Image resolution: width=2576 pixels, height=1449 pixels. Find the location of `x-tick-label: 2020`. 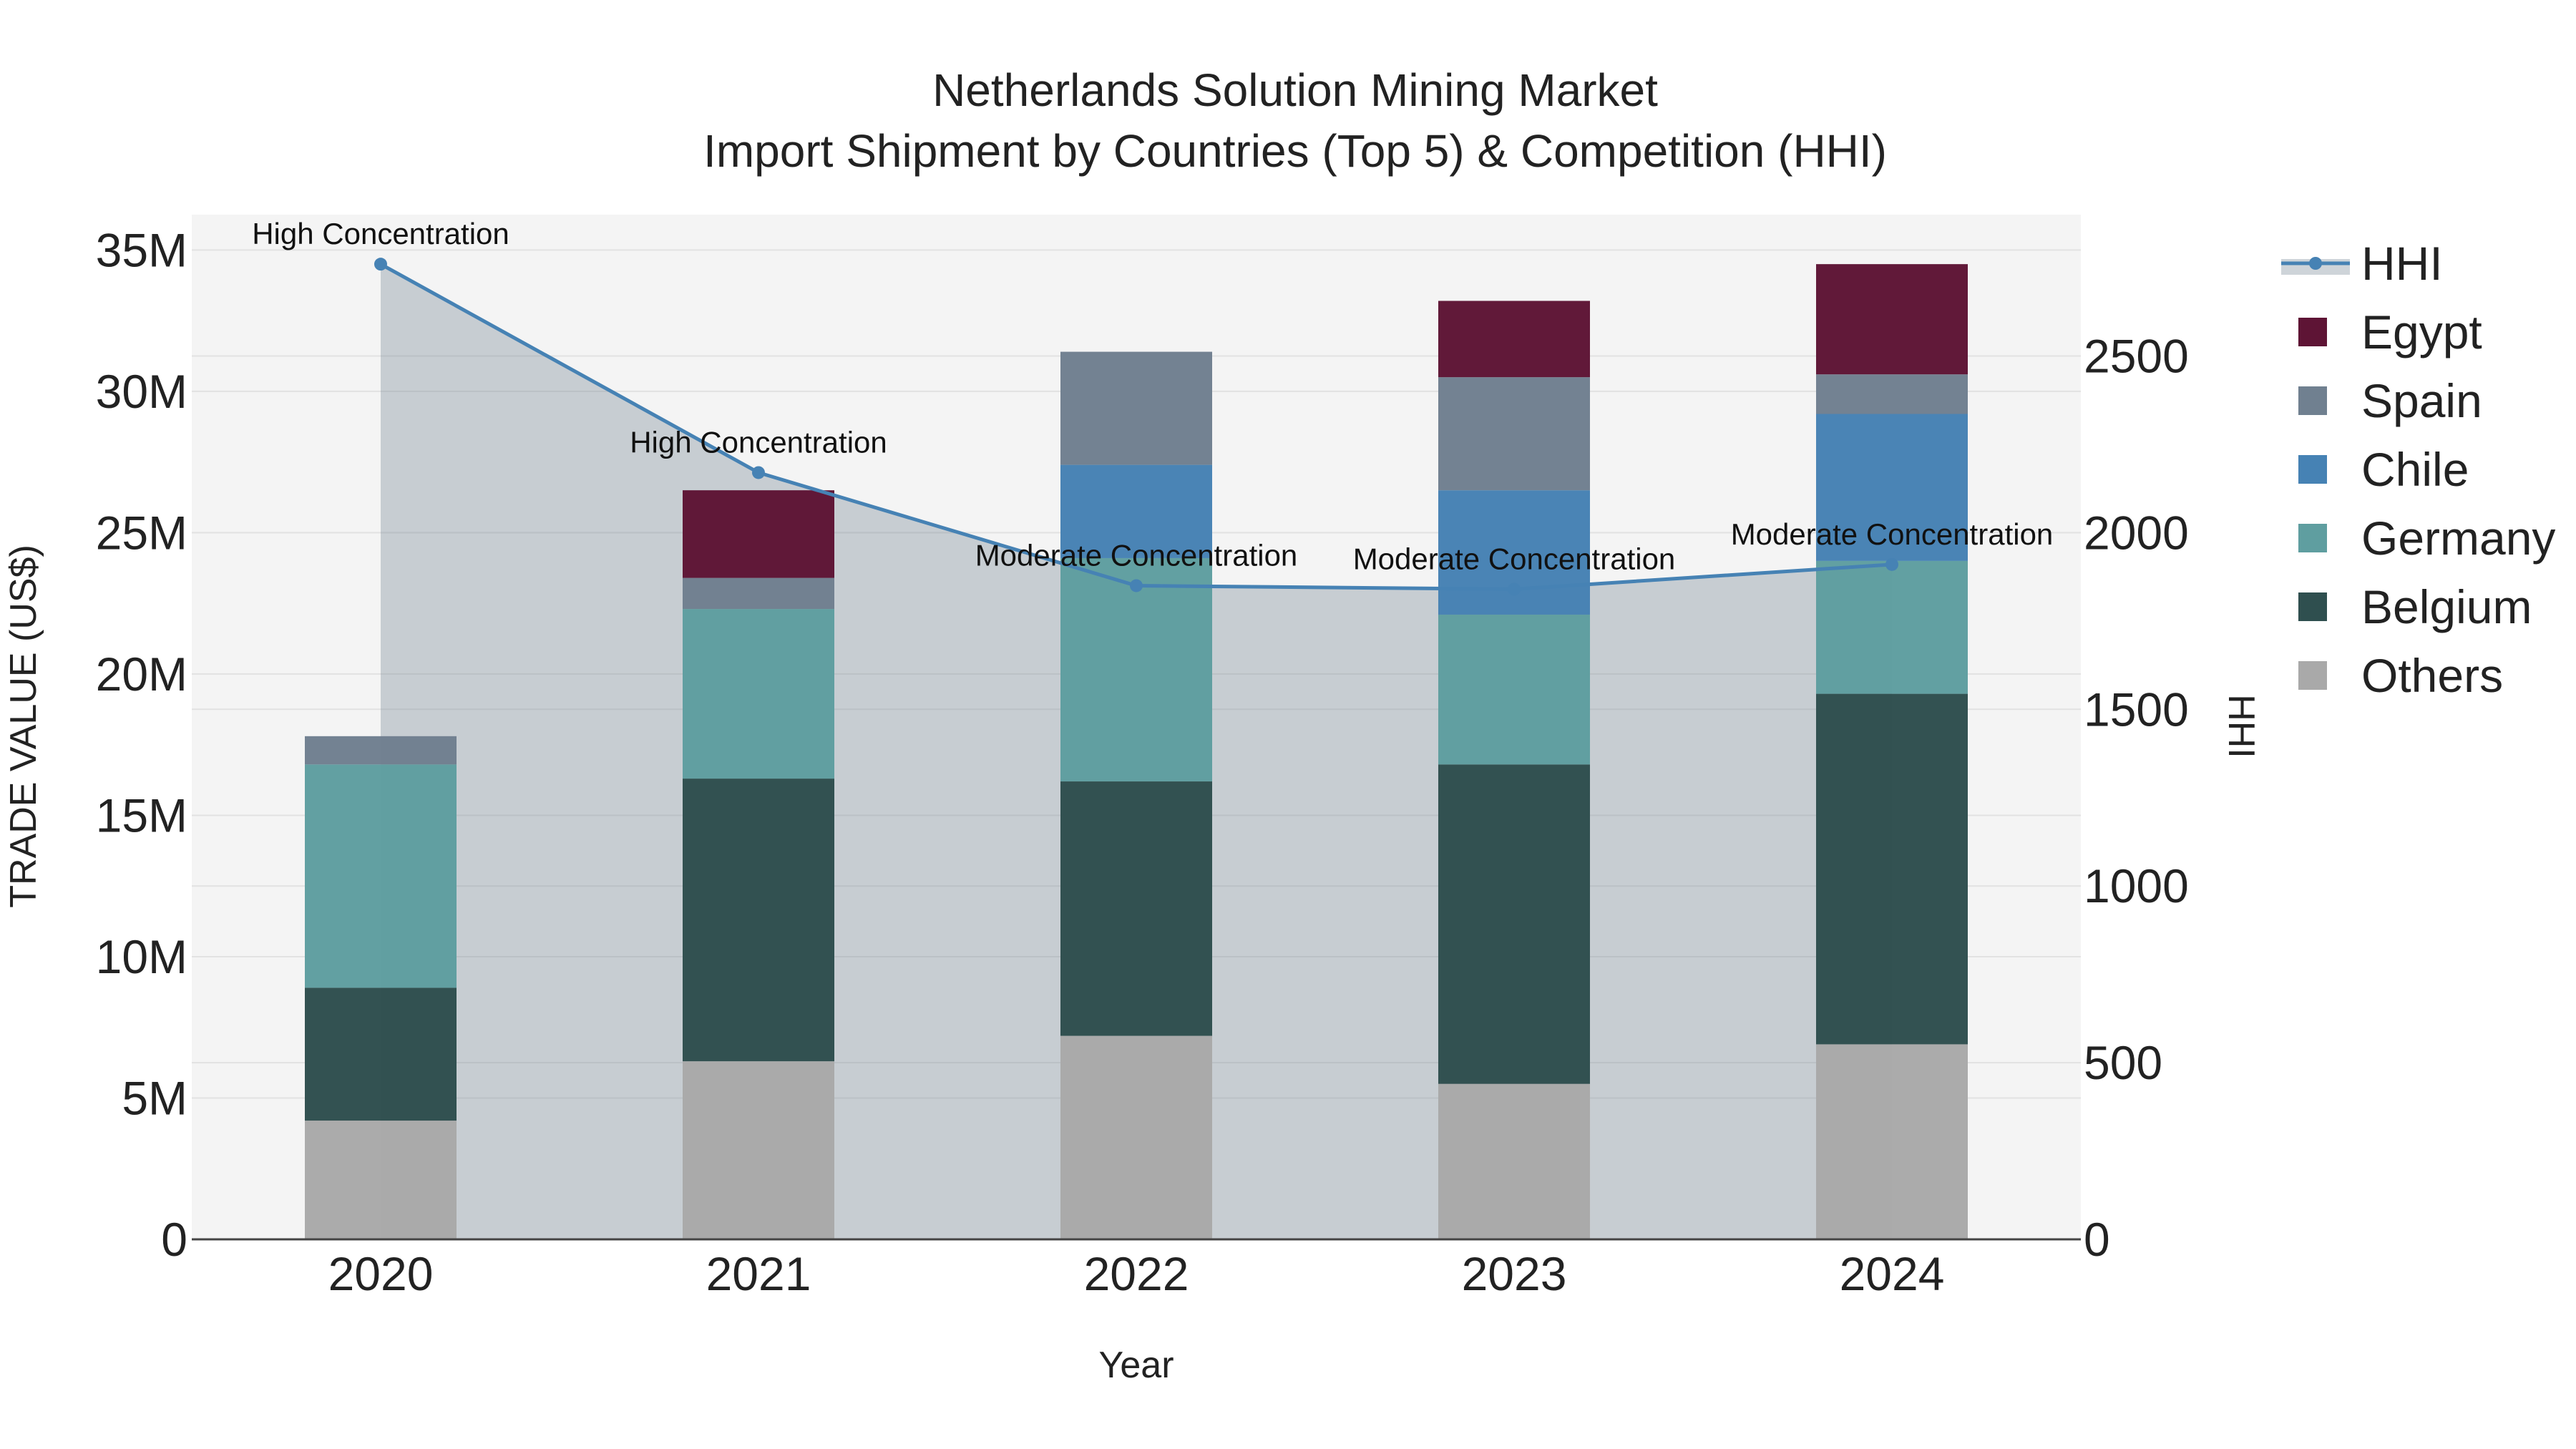

x-tick-label: 2020 is located at coordinates (381, 1273).